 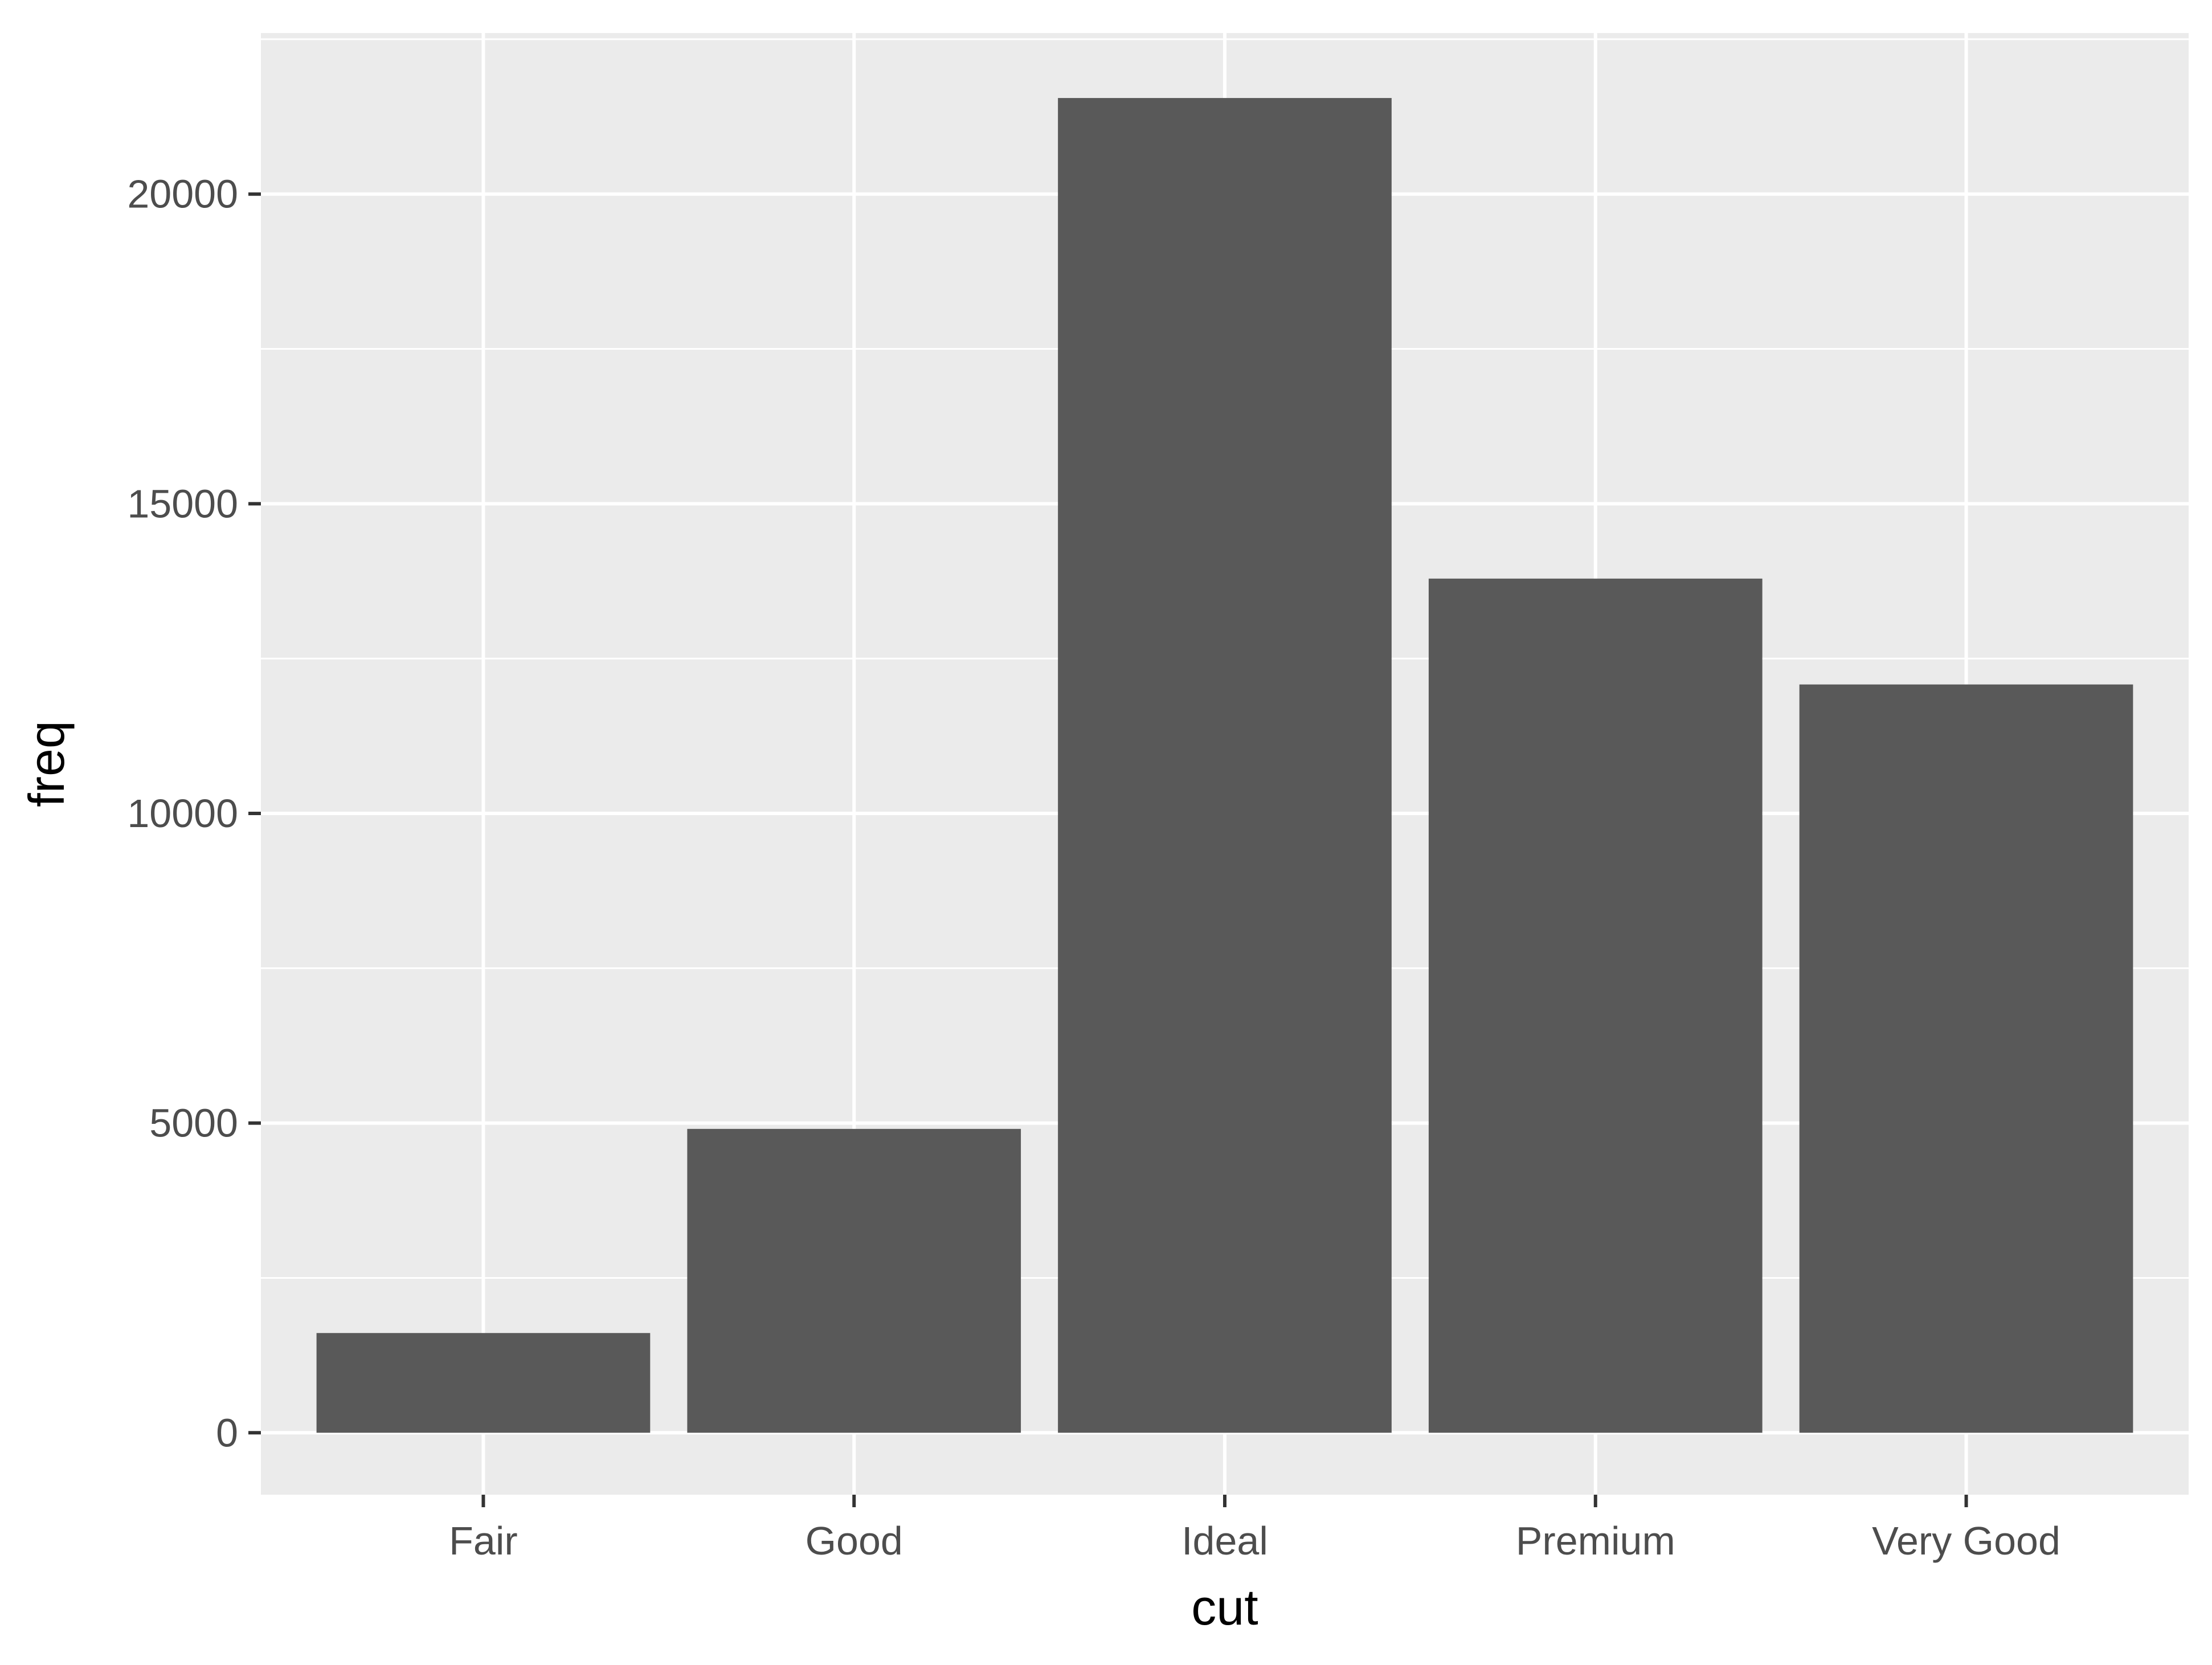 What do you see at coordinates (1595, 1005) in the screenshot?
I see `bar-premium` at bounding box center [1595, 1005].